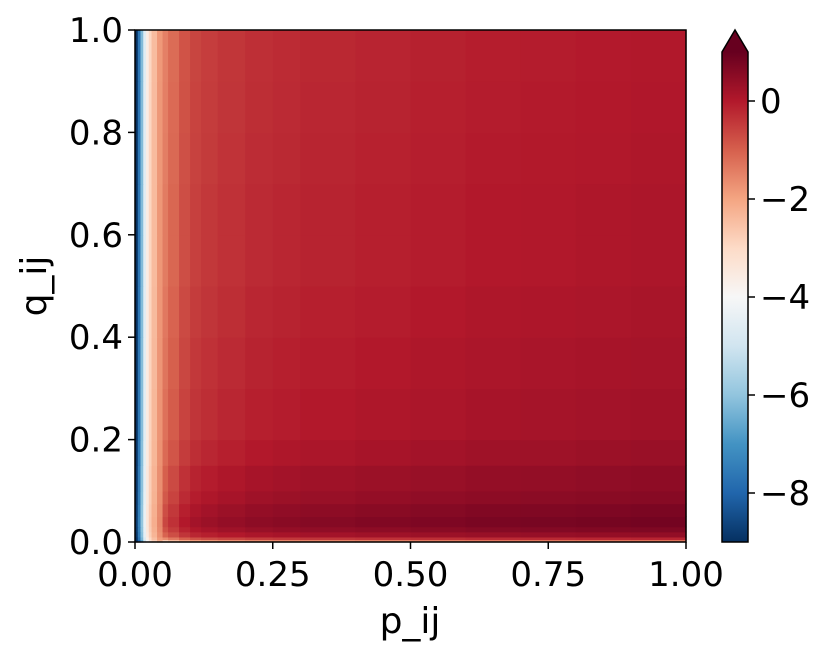 The width and height of the screenshot is (830, 658). I want to click on colorbar-tick-label: −2, so click(785, 200).